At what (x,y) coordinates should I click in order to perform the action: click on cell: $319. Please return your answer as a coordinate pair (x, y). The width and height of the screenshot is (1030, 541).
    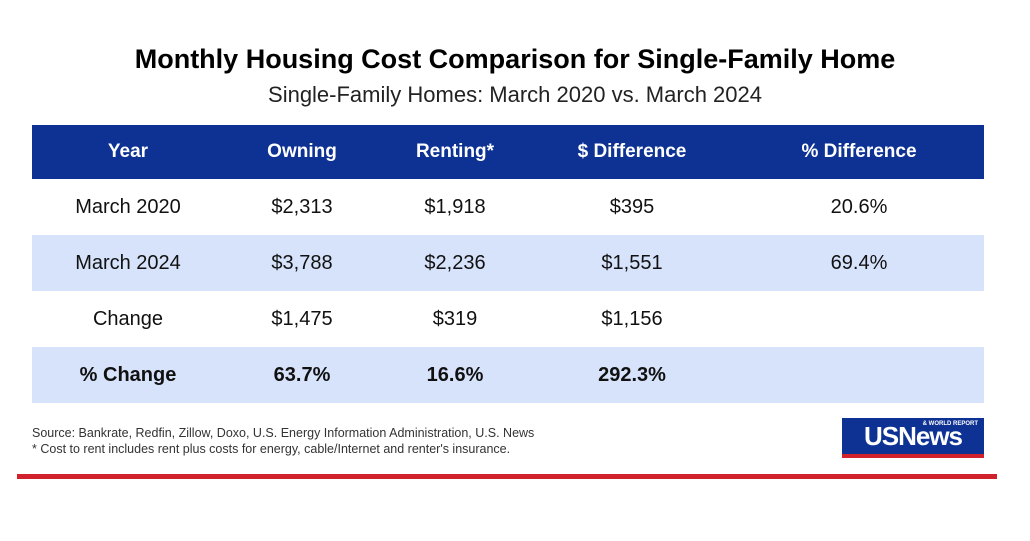
    Looking at the image, I should click on (455, 318).